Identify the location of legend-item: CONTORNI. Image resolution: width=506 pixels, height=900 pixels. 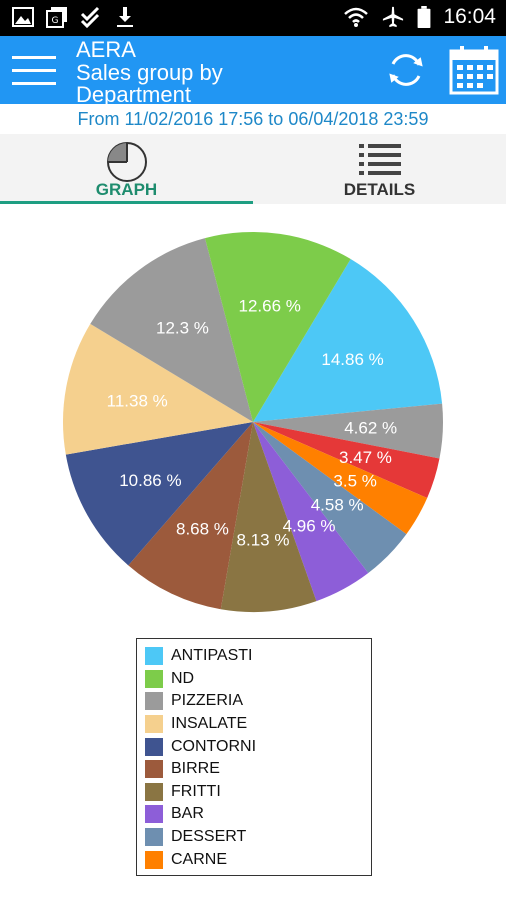
(254, 746).